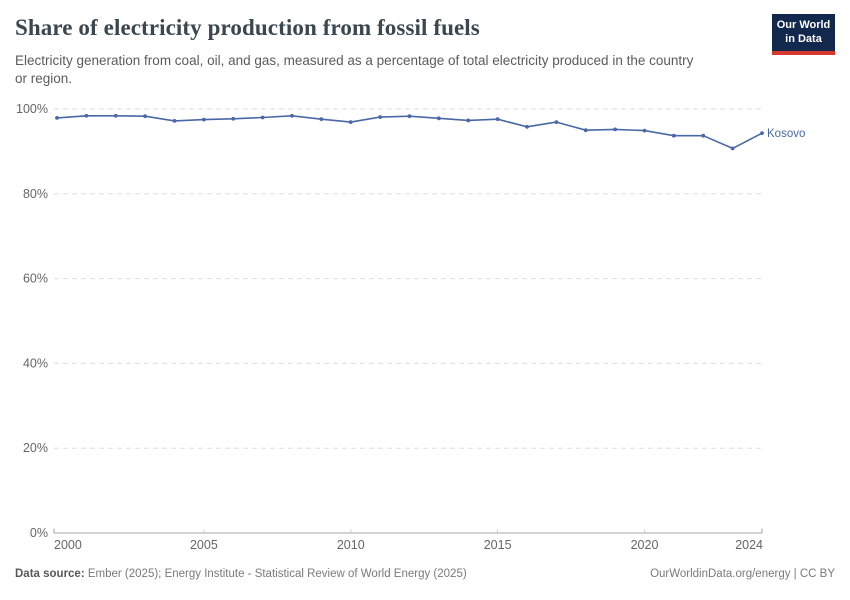  What do you see at coordinates (556, 122) in the screenshot?
I see `data-point-2017` at bounding box center [556, 122].